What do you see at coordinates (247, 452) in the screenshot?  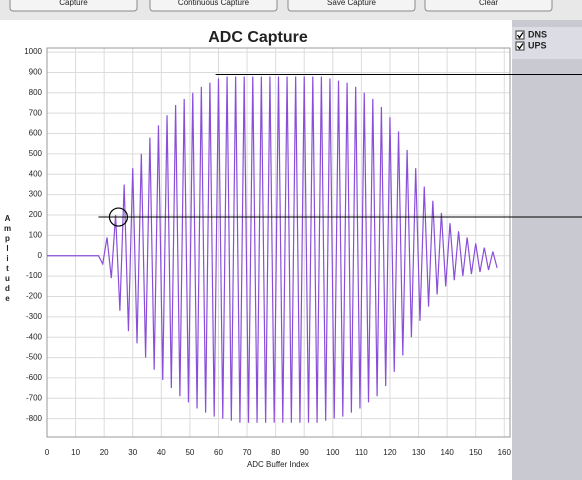 I see `x-tick-label: 70` at bounding box center [247, 452].